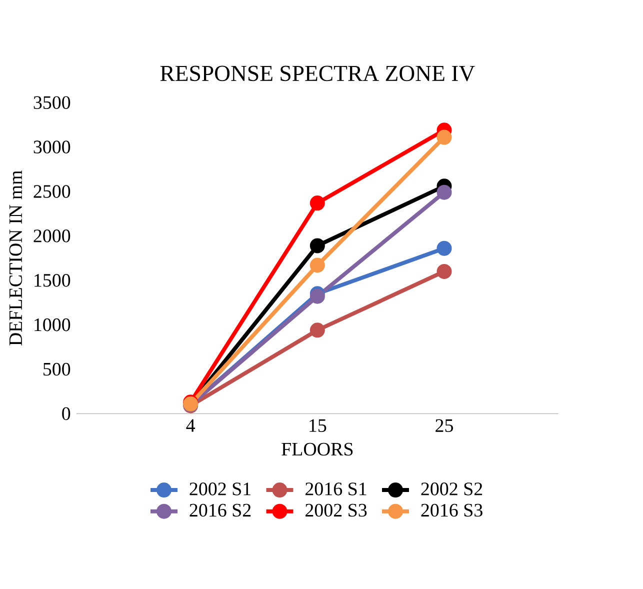  Describe the element at coordinates (318, 425) in the screenshot. I see `x-tick-label: 15` at that location.